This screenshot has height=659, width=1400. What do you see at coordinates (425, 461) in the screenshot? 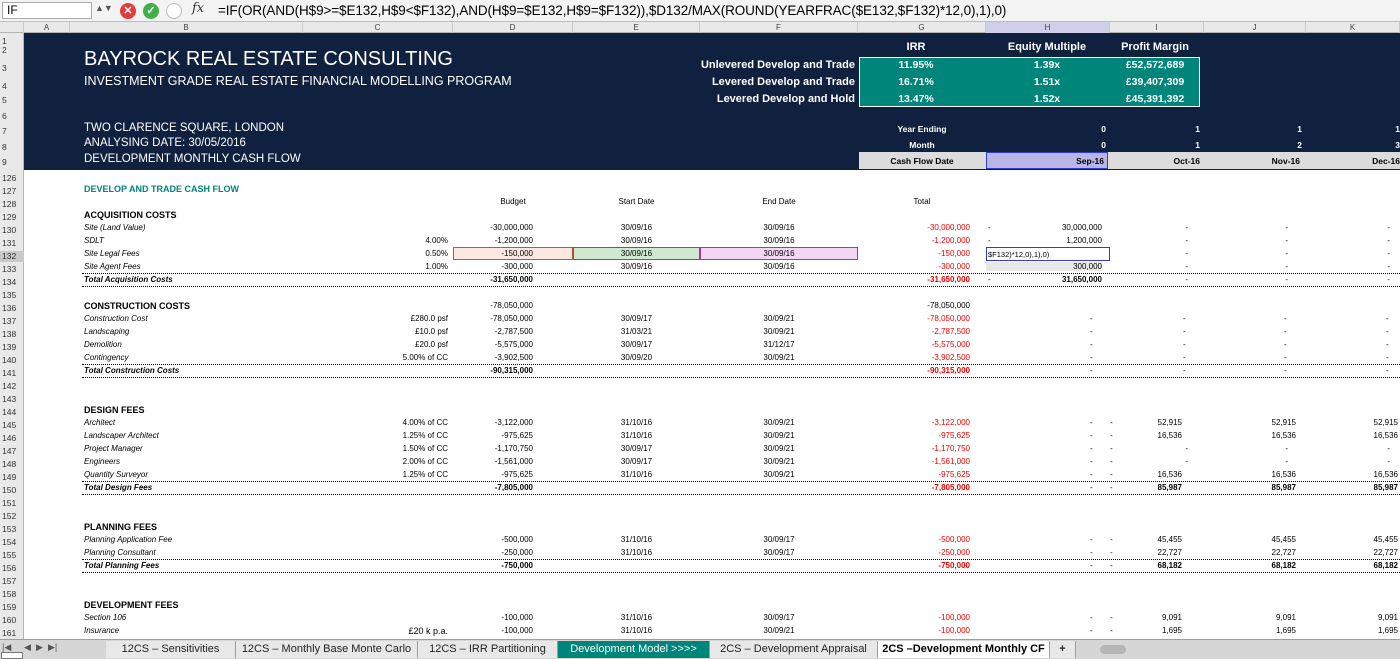
I see `pct-cell: 2.00% of CC` at bounding box center [425, 461].